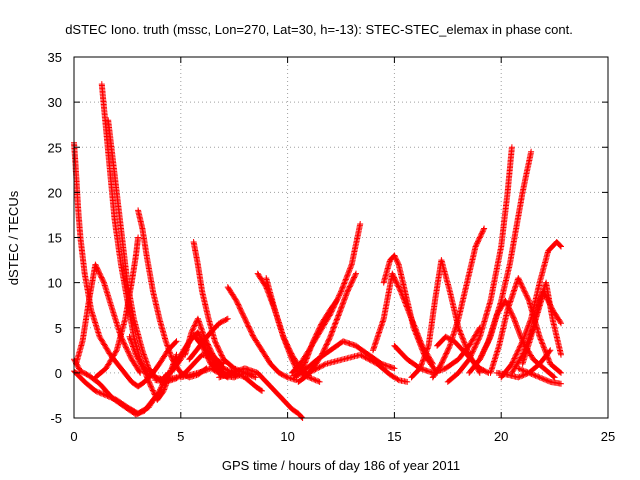  I want to click on y-tick-label: 0, so click(58, 373).